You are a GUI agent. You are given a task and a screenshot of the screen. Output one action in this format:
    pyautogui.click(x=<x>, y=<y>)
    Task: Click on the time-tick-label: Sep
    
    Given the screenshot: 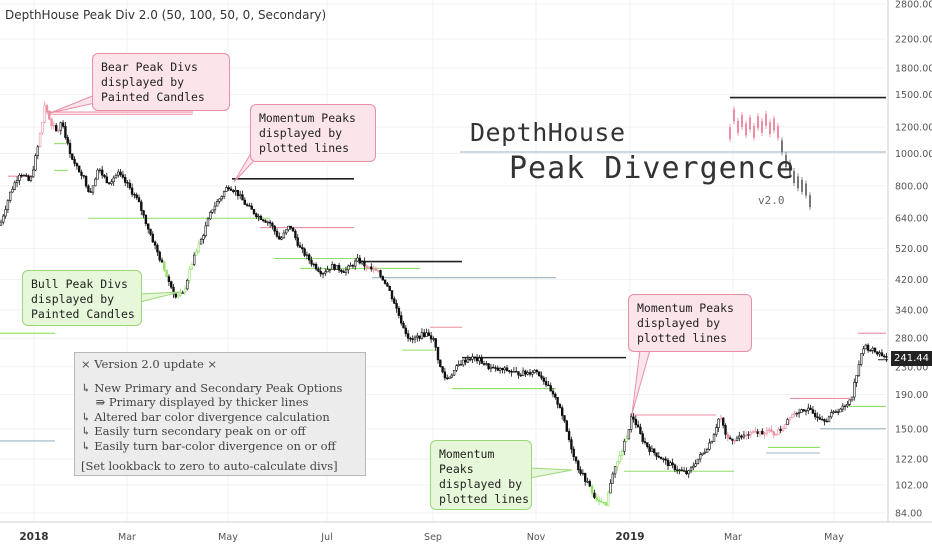 What is the action you would take?
    pyautogui.click(x=433, y=537)
    